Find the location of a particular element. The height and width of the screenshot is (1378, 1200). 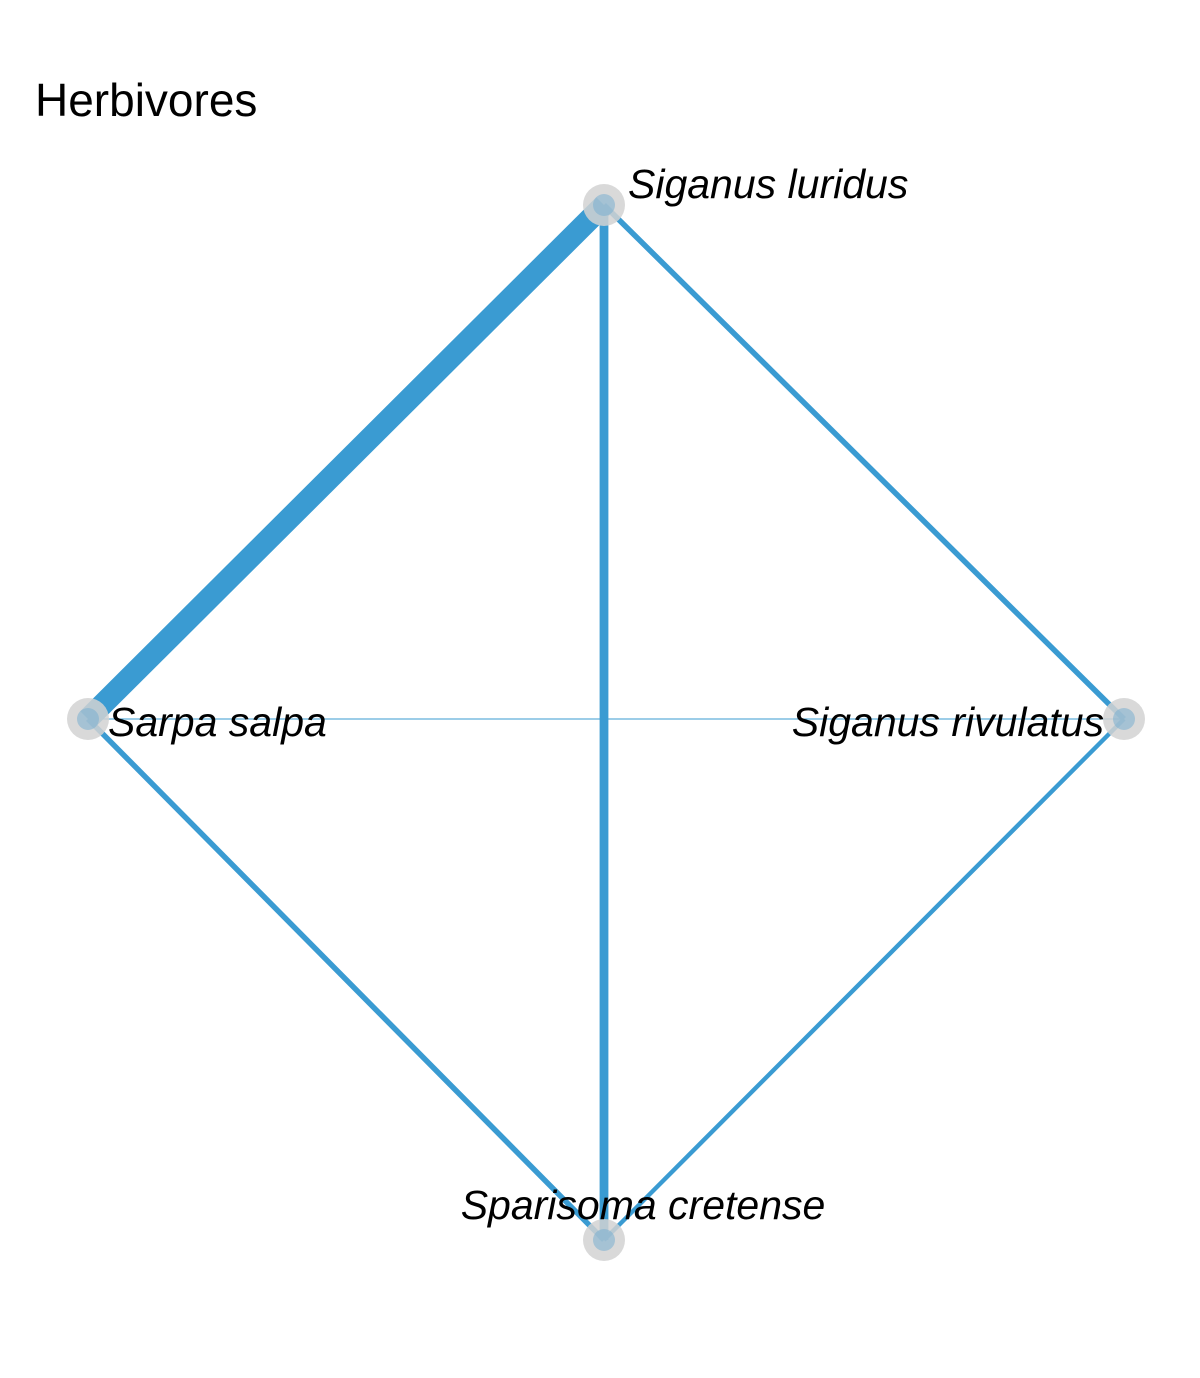

node-core-sarpa-salpa is located at coordinates (88, 719).